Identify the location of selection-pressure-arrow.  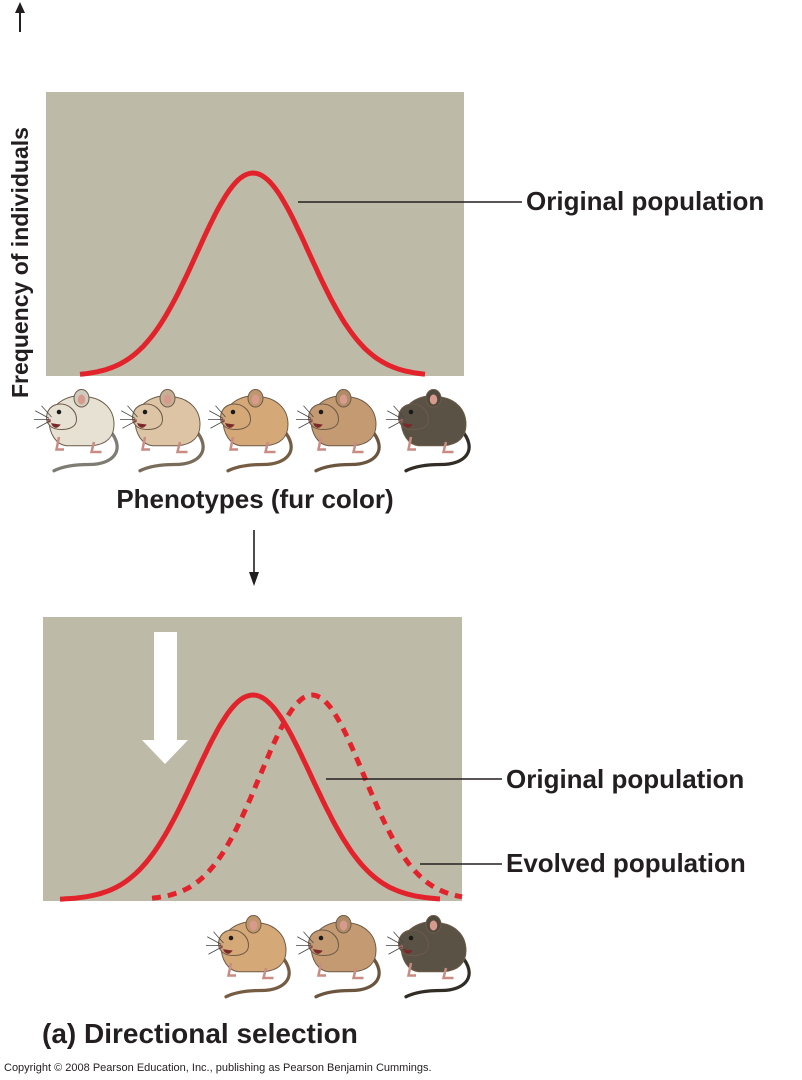
(165, 698).